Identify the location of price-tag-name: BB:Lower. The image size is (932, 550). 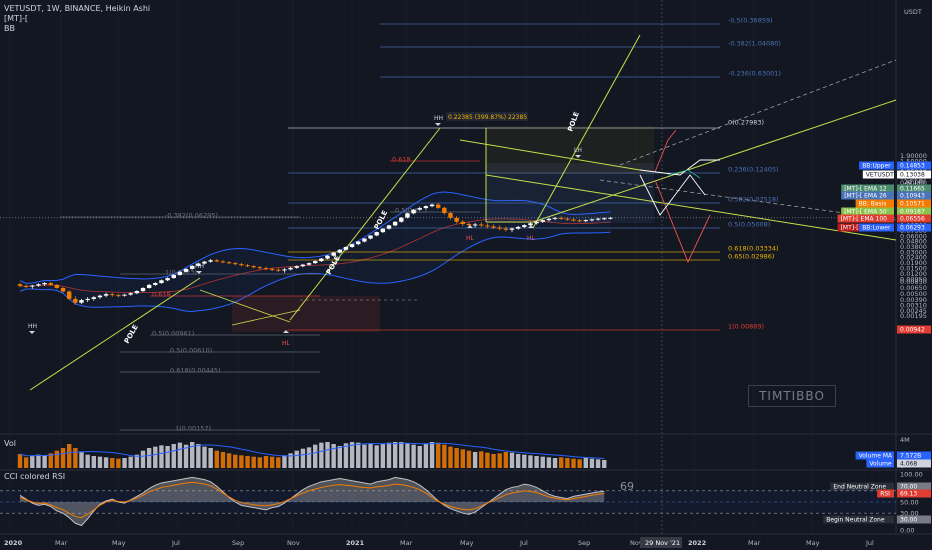
(876, 228).